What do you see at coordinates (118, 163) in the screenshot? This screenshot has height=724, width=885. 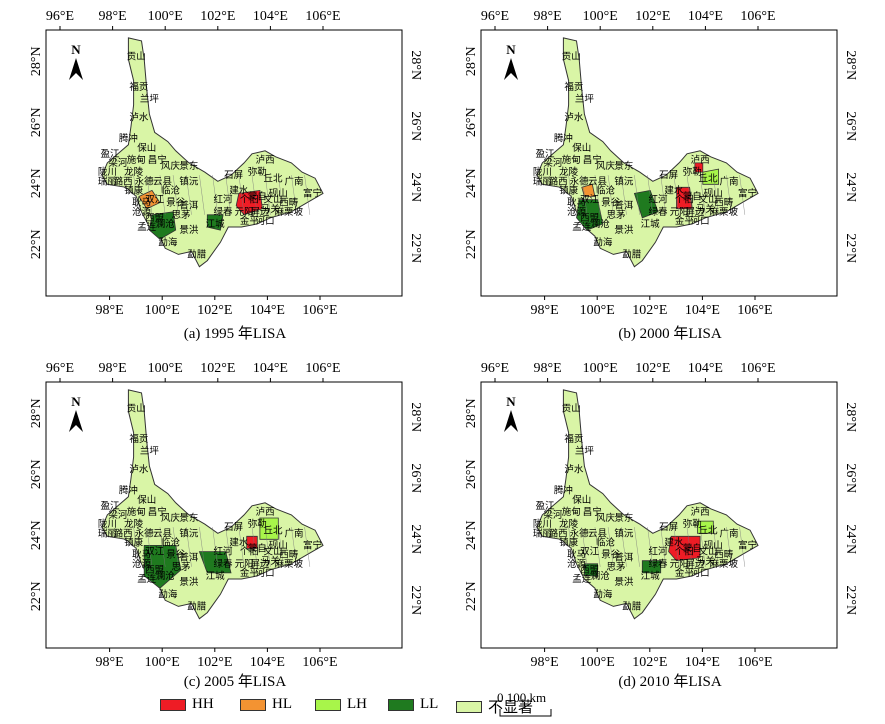 I see `place-label: 梁河` at bounding box center [118, 163].